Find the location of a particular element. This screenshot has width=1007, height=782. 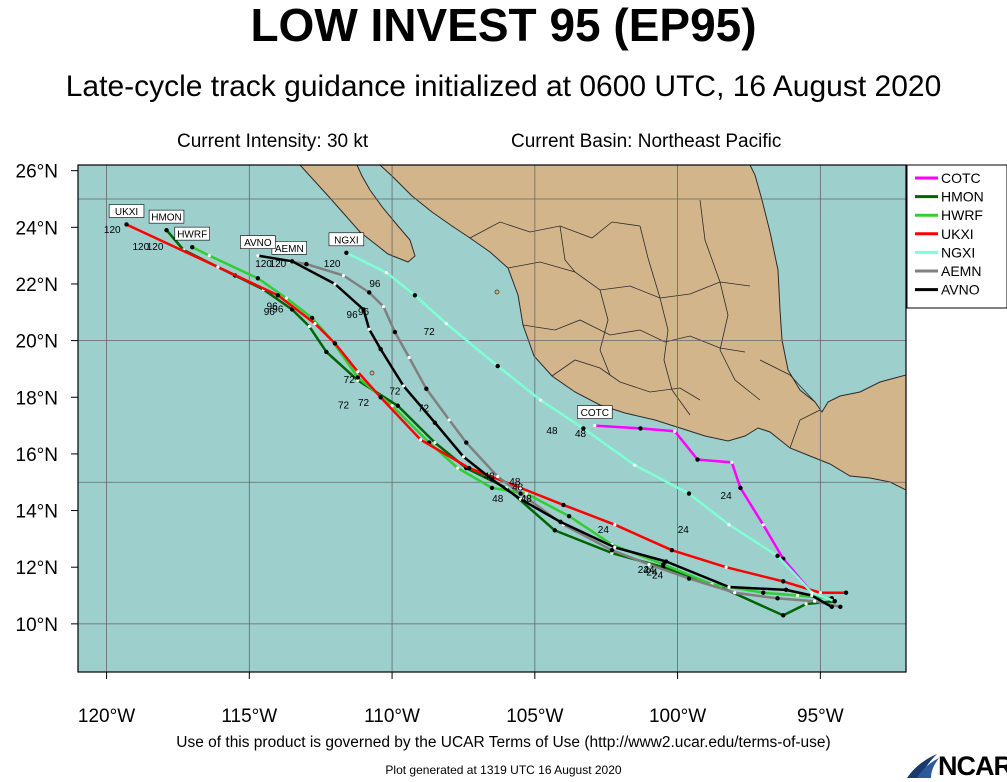

island is located at coordinates (372, 373).